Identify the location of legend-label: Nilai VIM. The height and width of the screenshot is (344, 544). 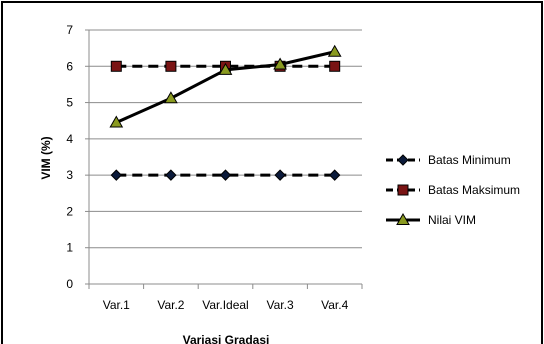
(452, 220).